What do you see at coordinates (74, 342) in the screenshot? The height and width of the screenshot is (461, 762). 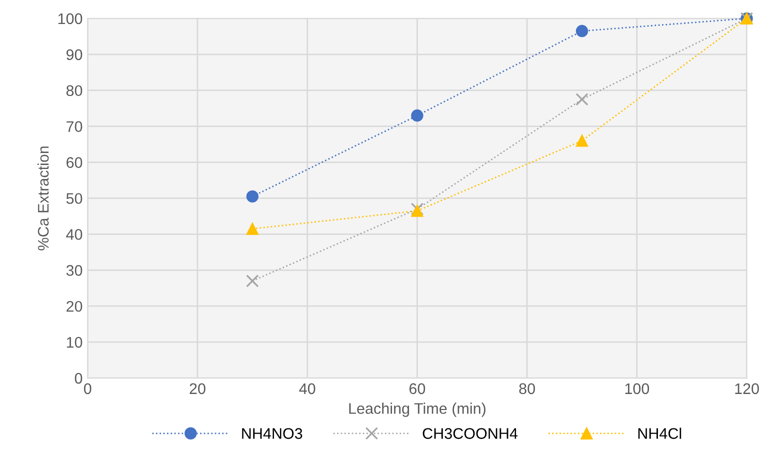 I see `y-tick-label: 10` at bounding box center [74, 342].